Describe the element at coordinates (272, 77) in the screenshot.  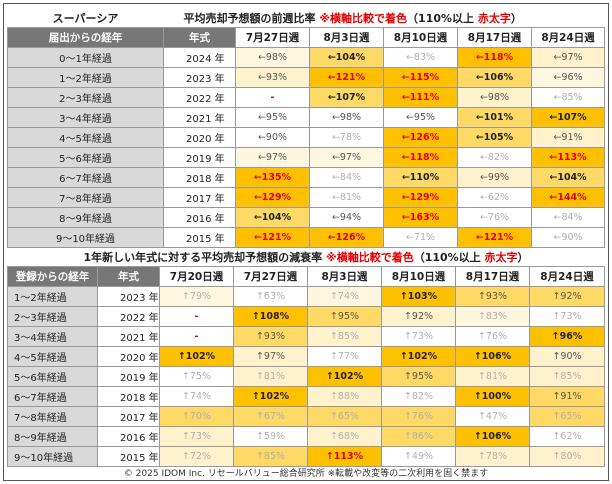
I see `ratio-cell: ←93%` at that location.